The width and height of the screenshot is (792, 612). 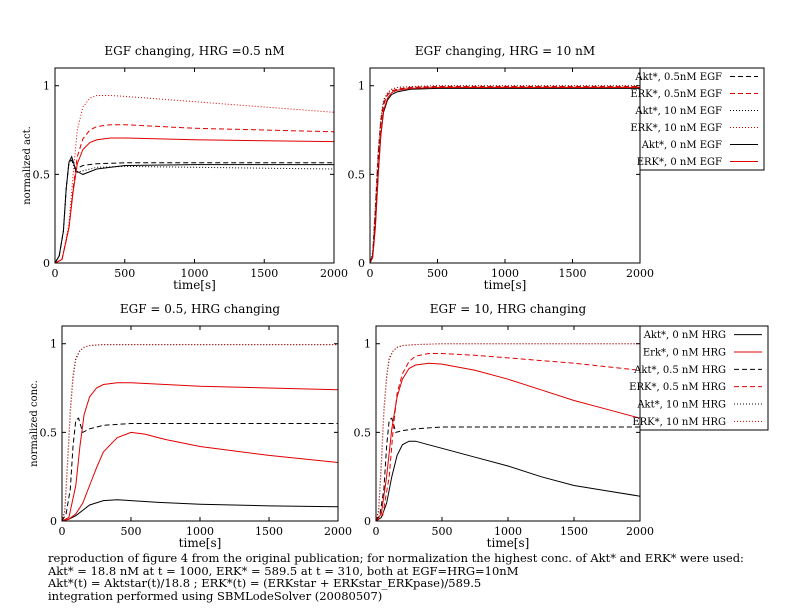 What do you see at coordinates (678, 111) in the screenshot?
I see `legend-label: Akt*, 10 nM EGF` at bounding box center [678, 111].